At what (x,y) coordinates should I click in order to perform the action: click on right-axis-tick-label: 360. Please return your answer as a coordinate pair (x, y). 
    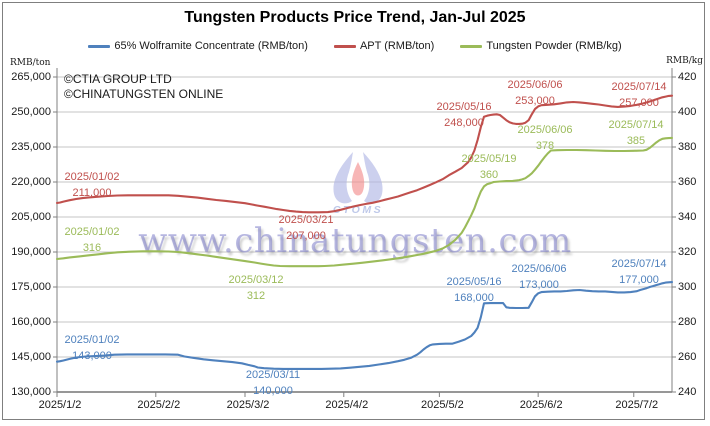
    Looking at the image, I should click on (687, 182).